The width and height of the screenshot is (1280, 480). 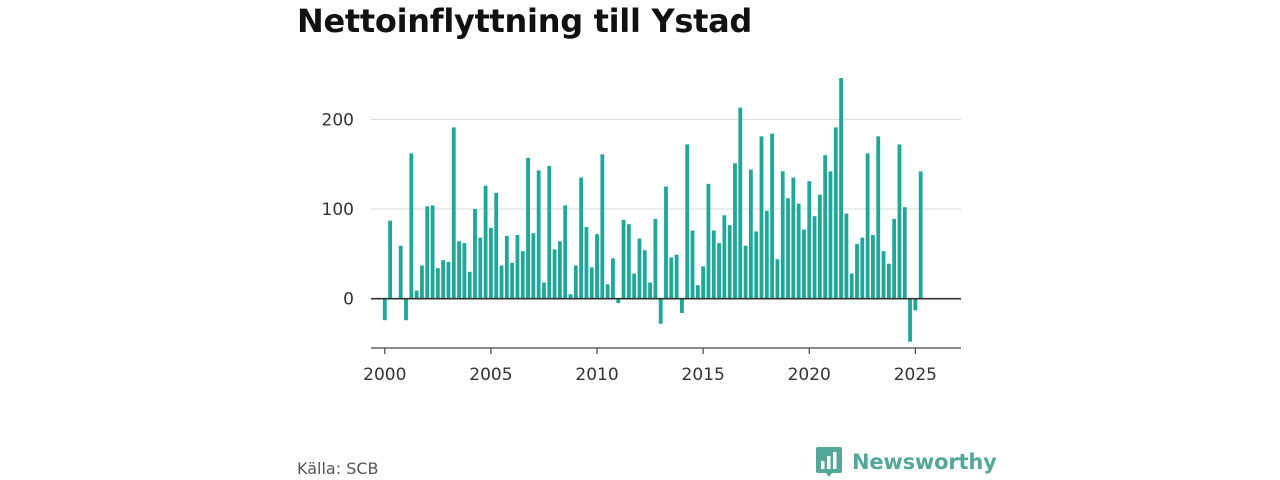 I want to click on bar-2008-Q3, so click(x=565, y=252).